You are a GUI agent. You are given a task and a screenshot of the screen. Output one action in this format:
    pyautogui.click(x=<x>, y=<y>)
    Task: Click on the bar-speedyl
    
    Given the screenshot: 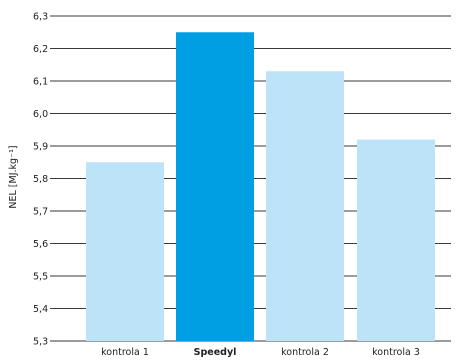 What is the action you would take?
    pyautogui.click(x=215, y=186)
    